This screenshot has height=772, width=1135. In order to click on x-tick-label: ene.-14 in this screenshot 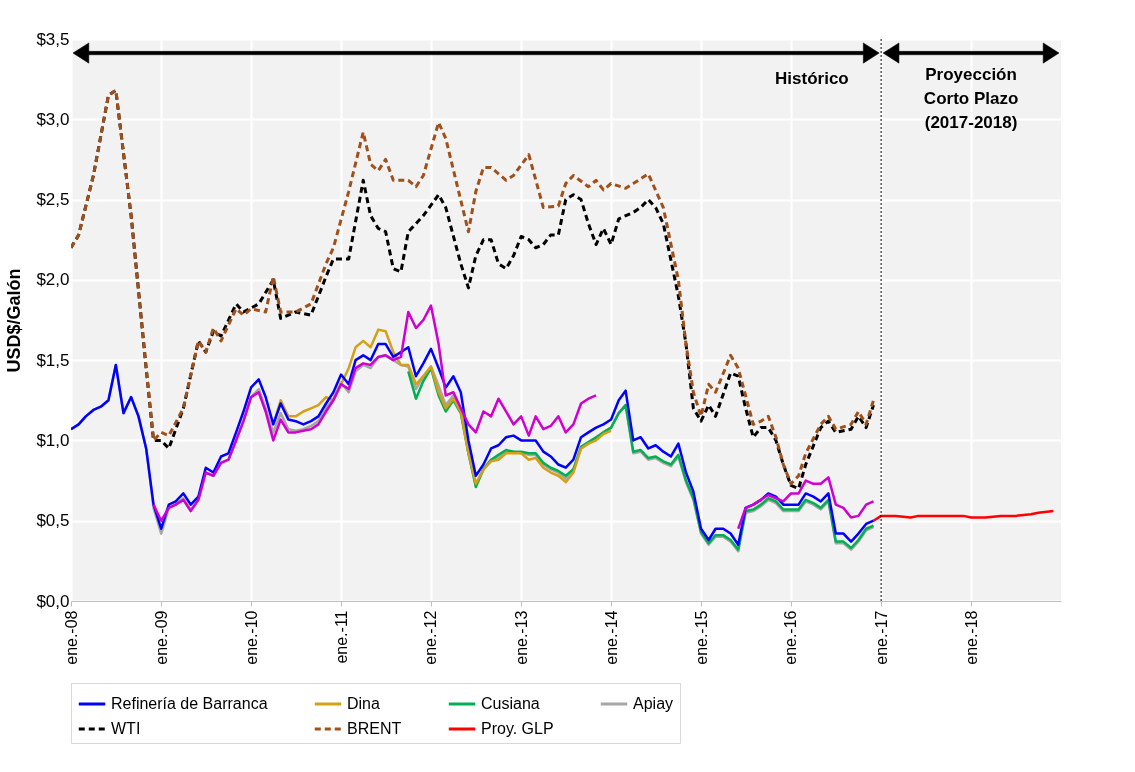, I will do `click(611, 637)`.